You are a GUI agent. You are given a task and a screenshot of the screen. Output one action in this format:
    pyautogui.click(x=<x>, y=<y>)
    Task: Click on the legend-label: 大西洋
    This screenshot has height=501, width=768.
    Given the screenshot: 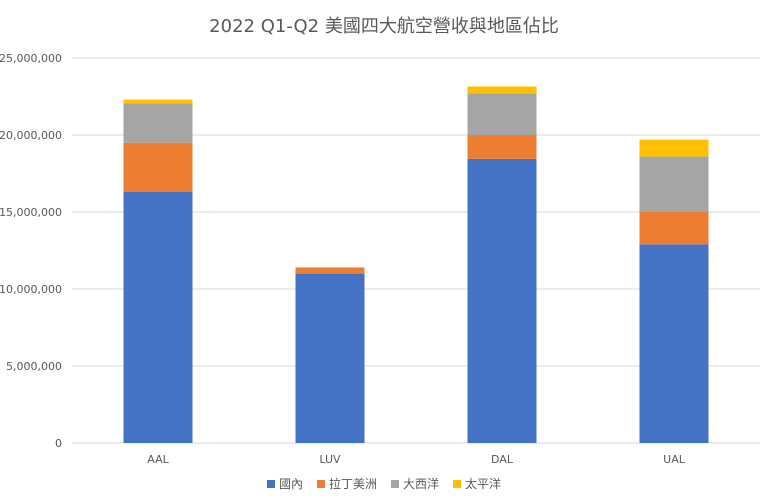 What is the action you would take?
    pyautogui.click(x=421, y=484)
    